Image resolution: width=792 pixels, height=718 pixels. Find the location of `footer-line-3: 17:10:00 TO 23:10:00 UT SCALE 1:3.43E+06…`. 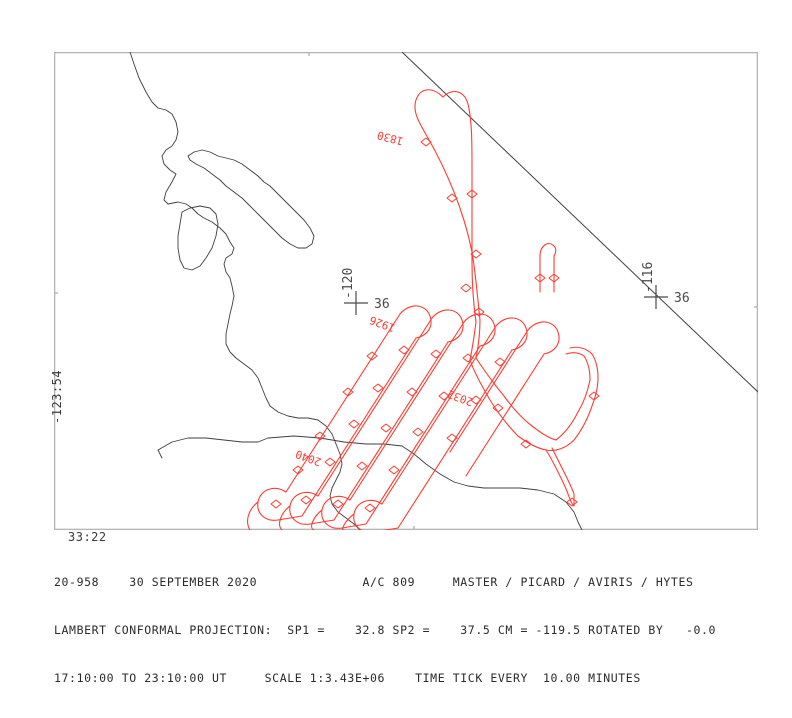

footer-line-3: 17:10:00 TO 23:10:00 UT SCALE 1:3.43E+06… is located at coordinates (347, 678).